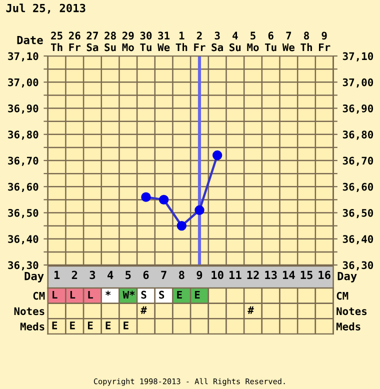 The height and width of the screenshot is (389, 380). I want to click on x-axis-title: Date, so click(30, 40).